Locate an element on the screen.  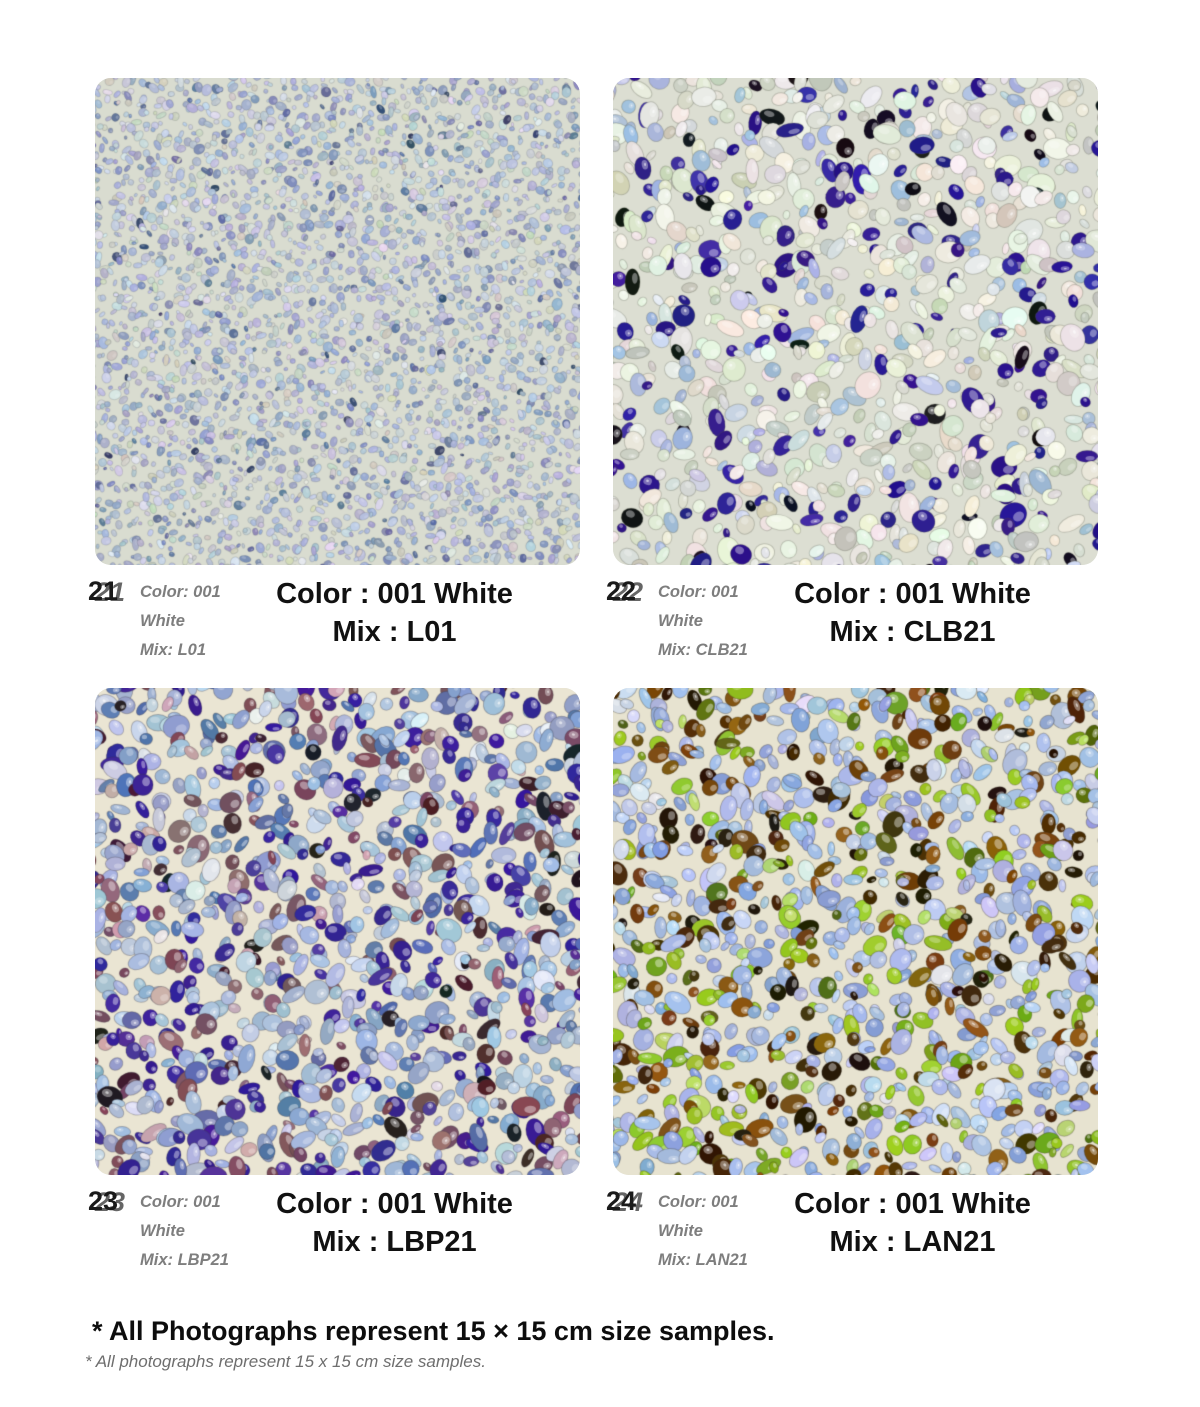
sample-number: 23 23 is located at coordinates (107, 1201).